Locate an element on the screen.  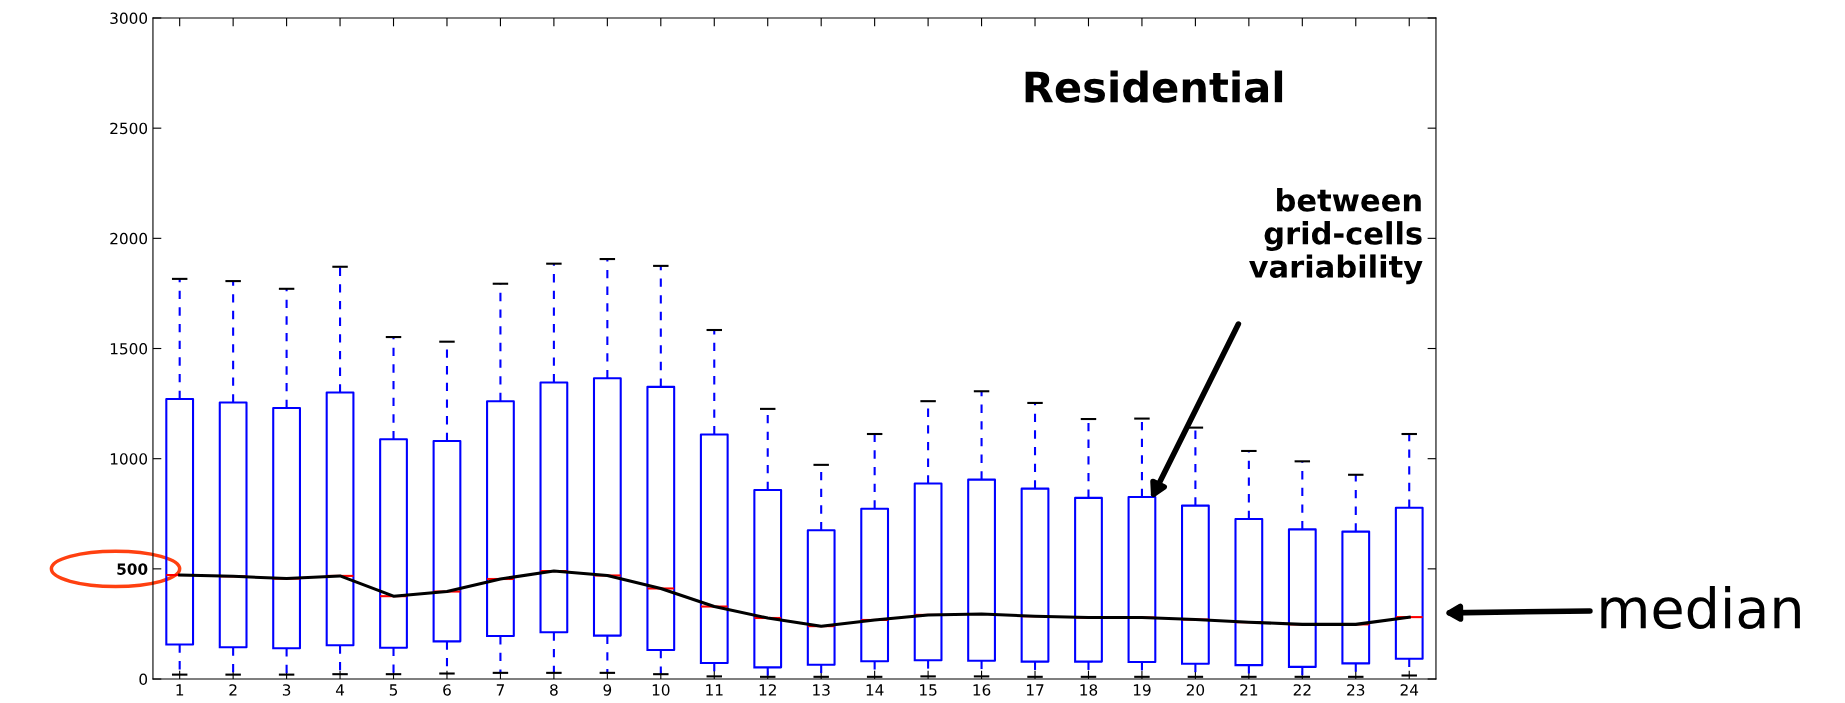
x-tick-label: 14 is located at coordinates (875, 690).